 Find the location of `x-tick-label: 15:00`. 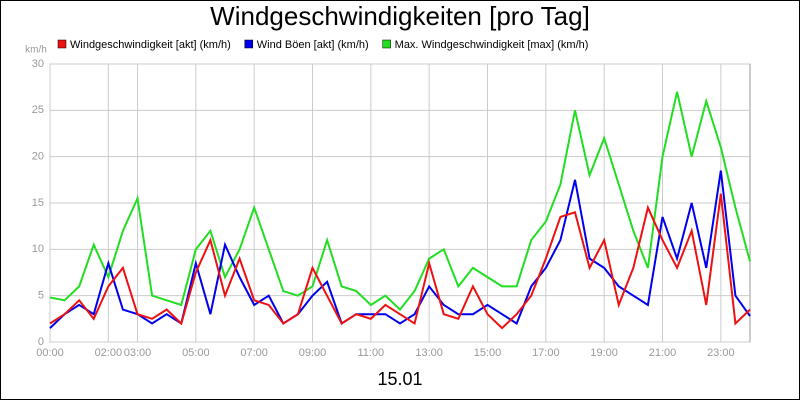

x-tick-label: 15:00 is located at coordinates (488, 353).